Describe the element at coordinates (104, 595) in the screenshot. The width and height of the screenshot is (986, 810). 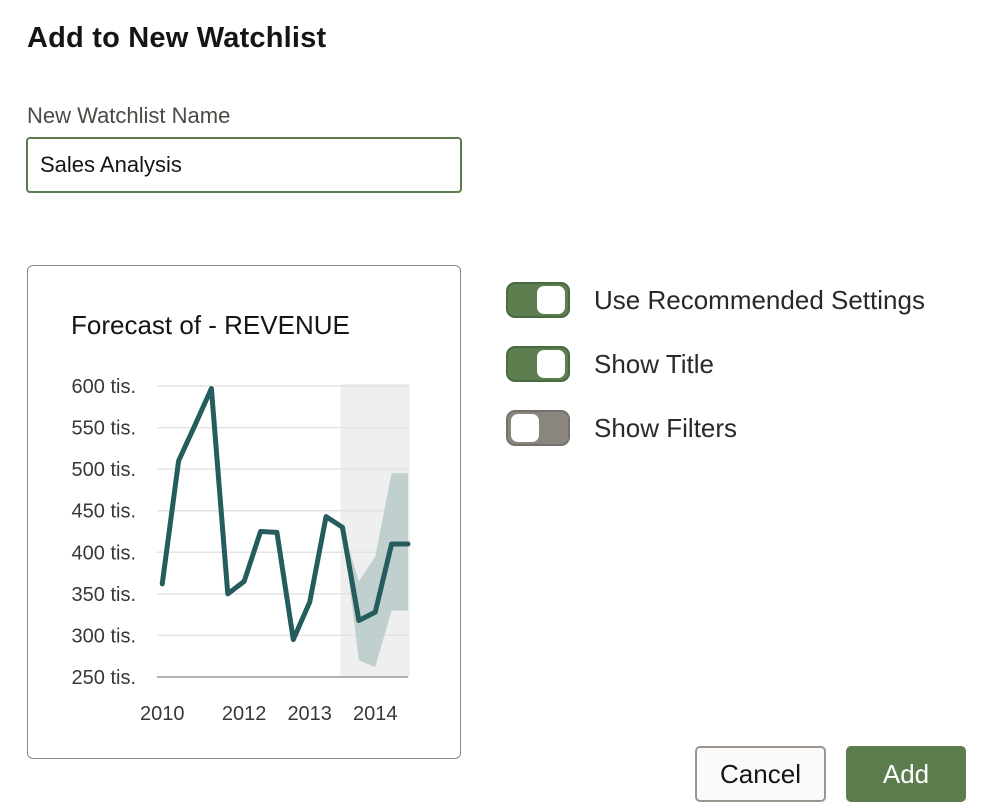
I see `y-tick-label: 350 tis.` at that location.